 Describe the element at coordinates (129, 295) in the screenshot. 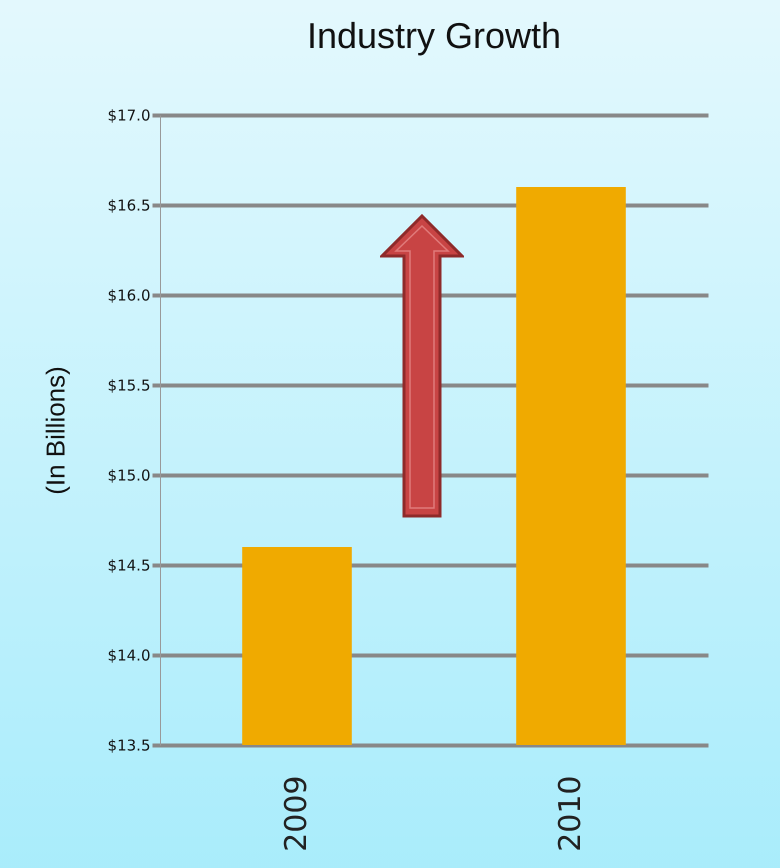

I see `y-tick-label: $16.0` at that location.